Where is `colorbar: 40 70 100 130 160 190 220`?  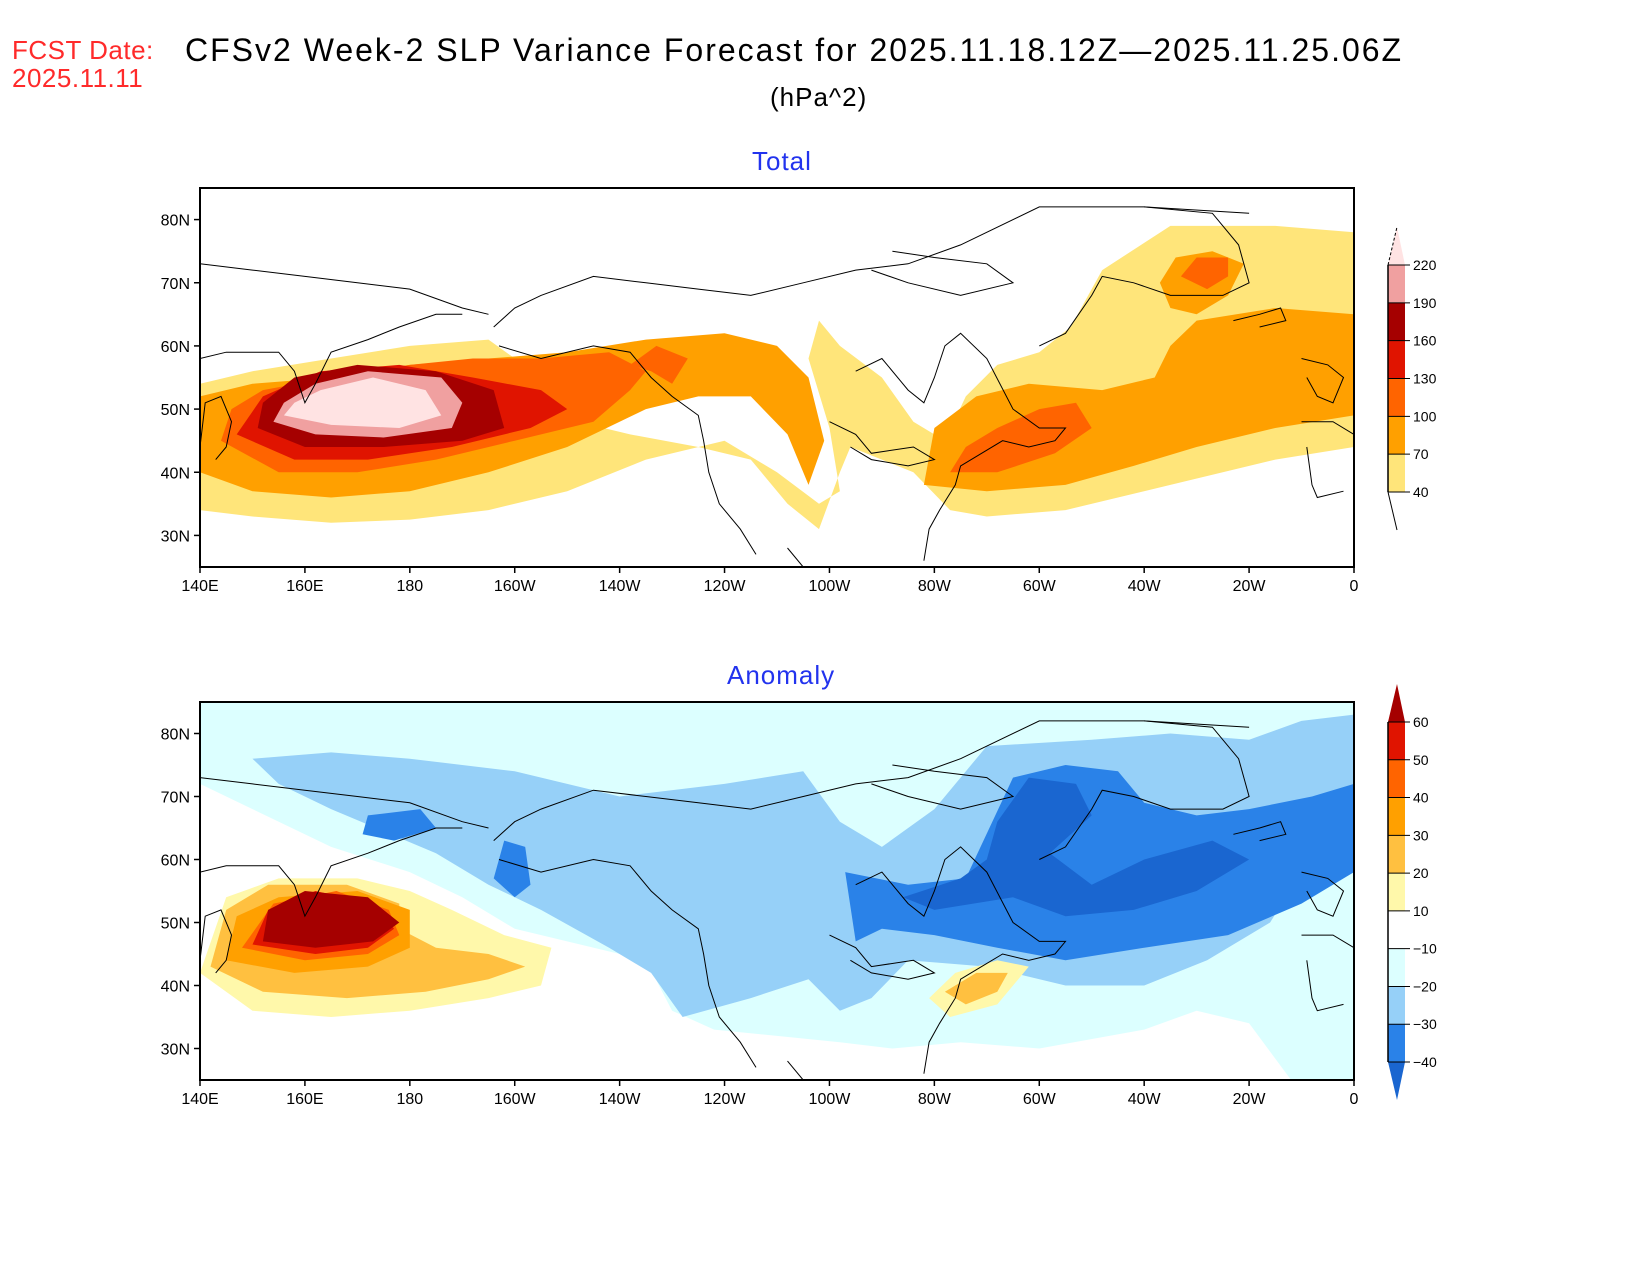
colorbar: 40 70 100 130 160 190 220 is located at coordinates (1412, 378).